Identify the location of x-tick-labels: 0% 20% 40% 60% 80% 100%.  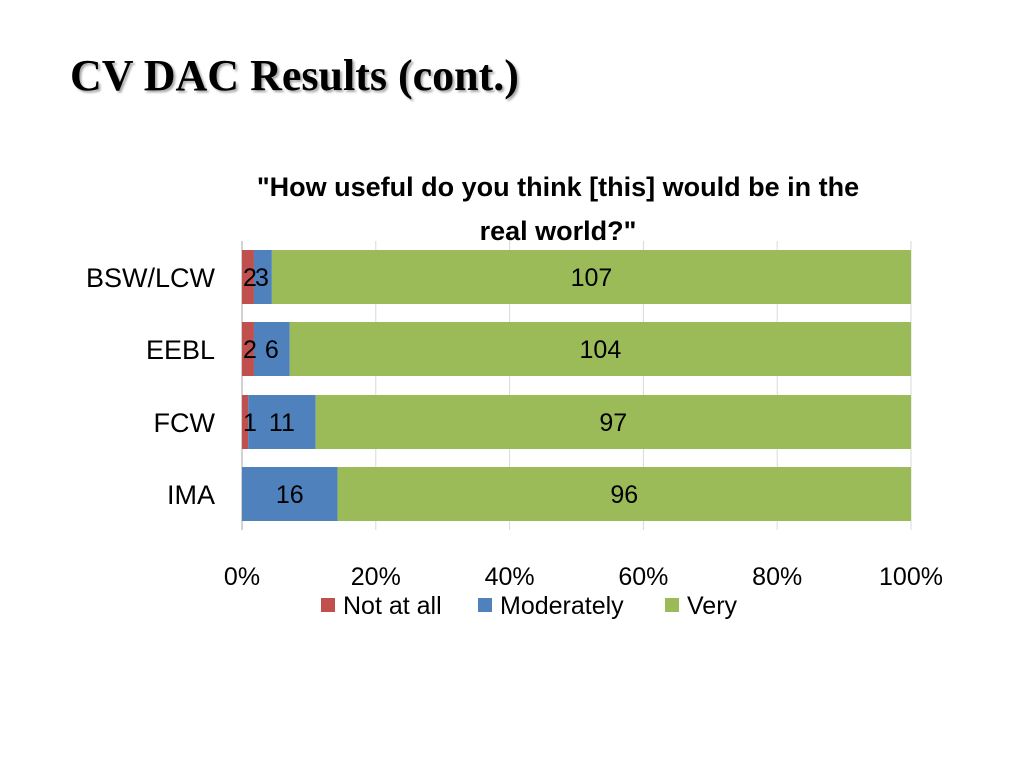
(583, 577).